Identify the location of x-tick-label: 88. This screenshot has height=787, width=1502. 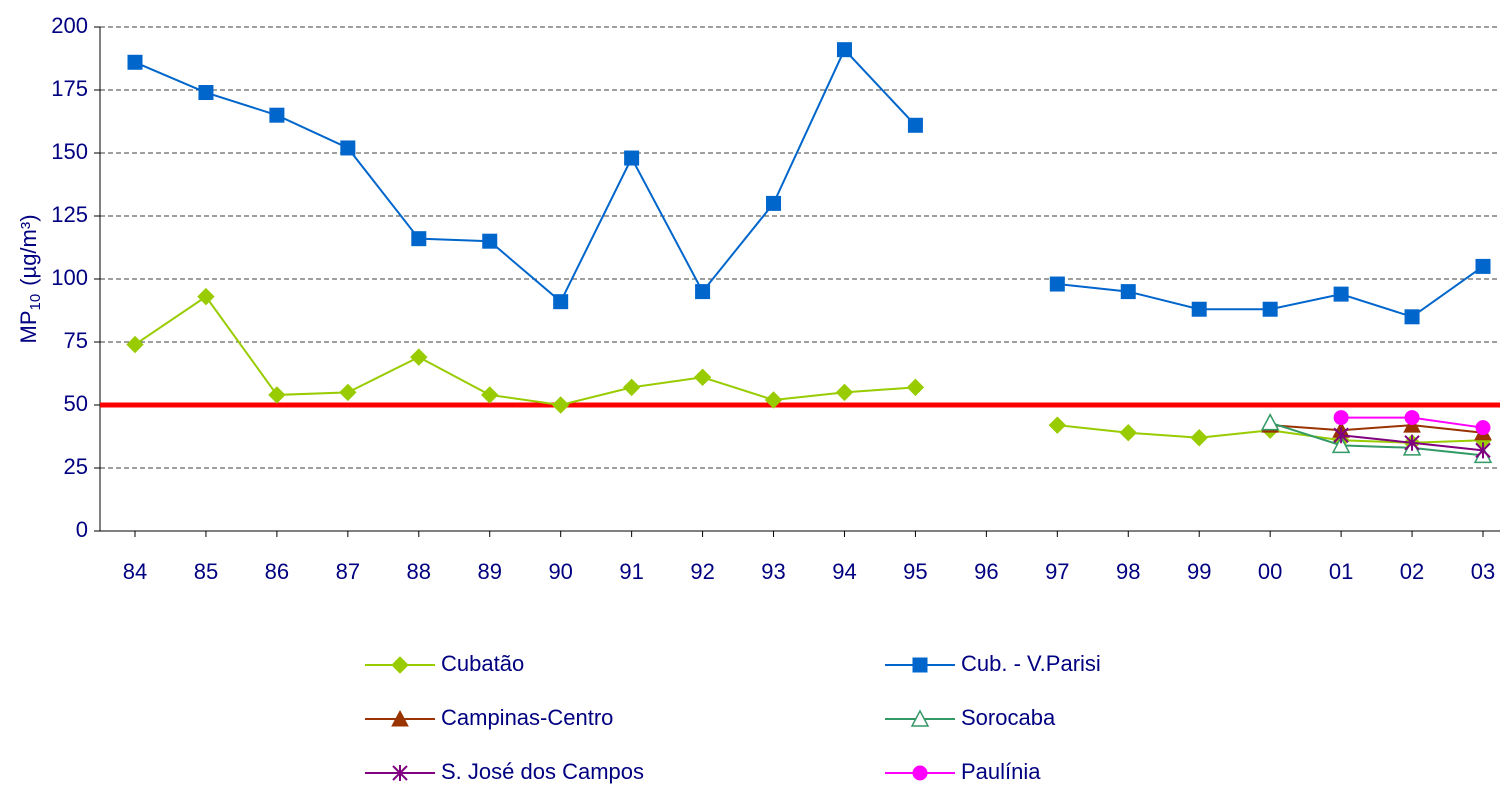
(419, 571).